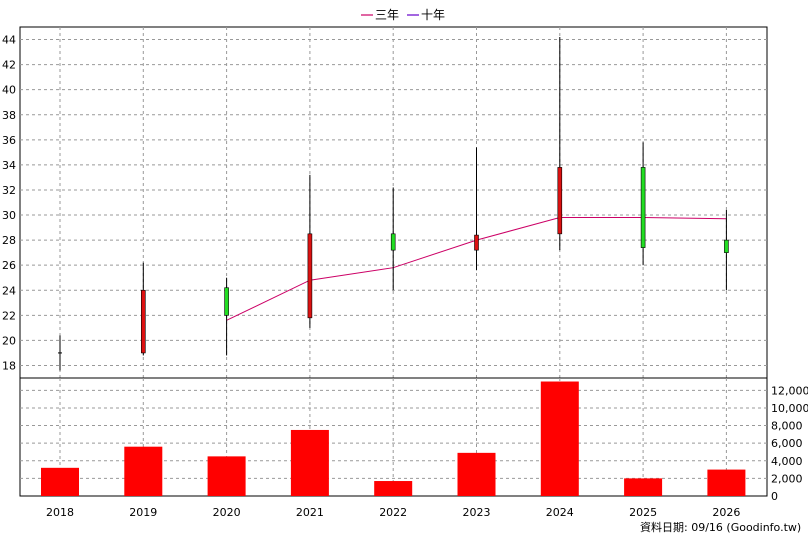 The image size is (808, 540). What do you see at coordinates (726, 482) in the screenshot?
I see `volume-bar-2026` at bounding box center [726, 482].